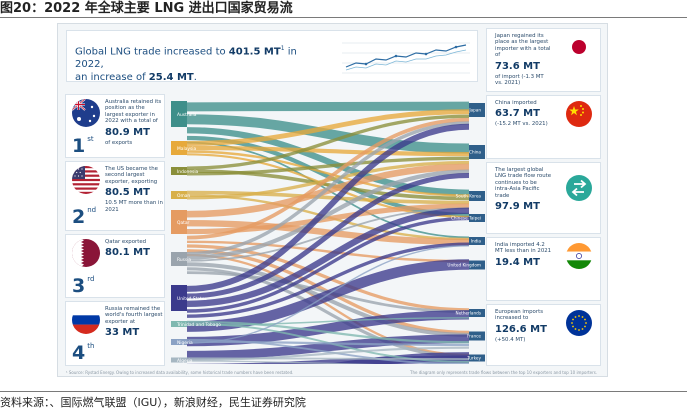 This screenshot has width=687, height=410. I want to click on source-label: Australia, so click(187, 115).